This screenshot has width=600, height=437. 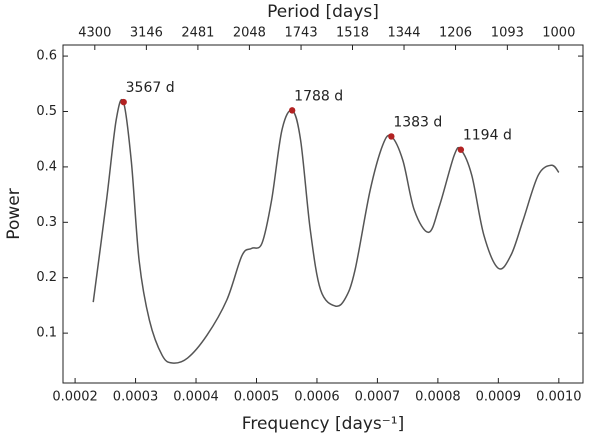 What do you see at coordinates (487, 136) in the screenshot?
I see `peak-label: 1194 d` at bounding box center [487, 136].